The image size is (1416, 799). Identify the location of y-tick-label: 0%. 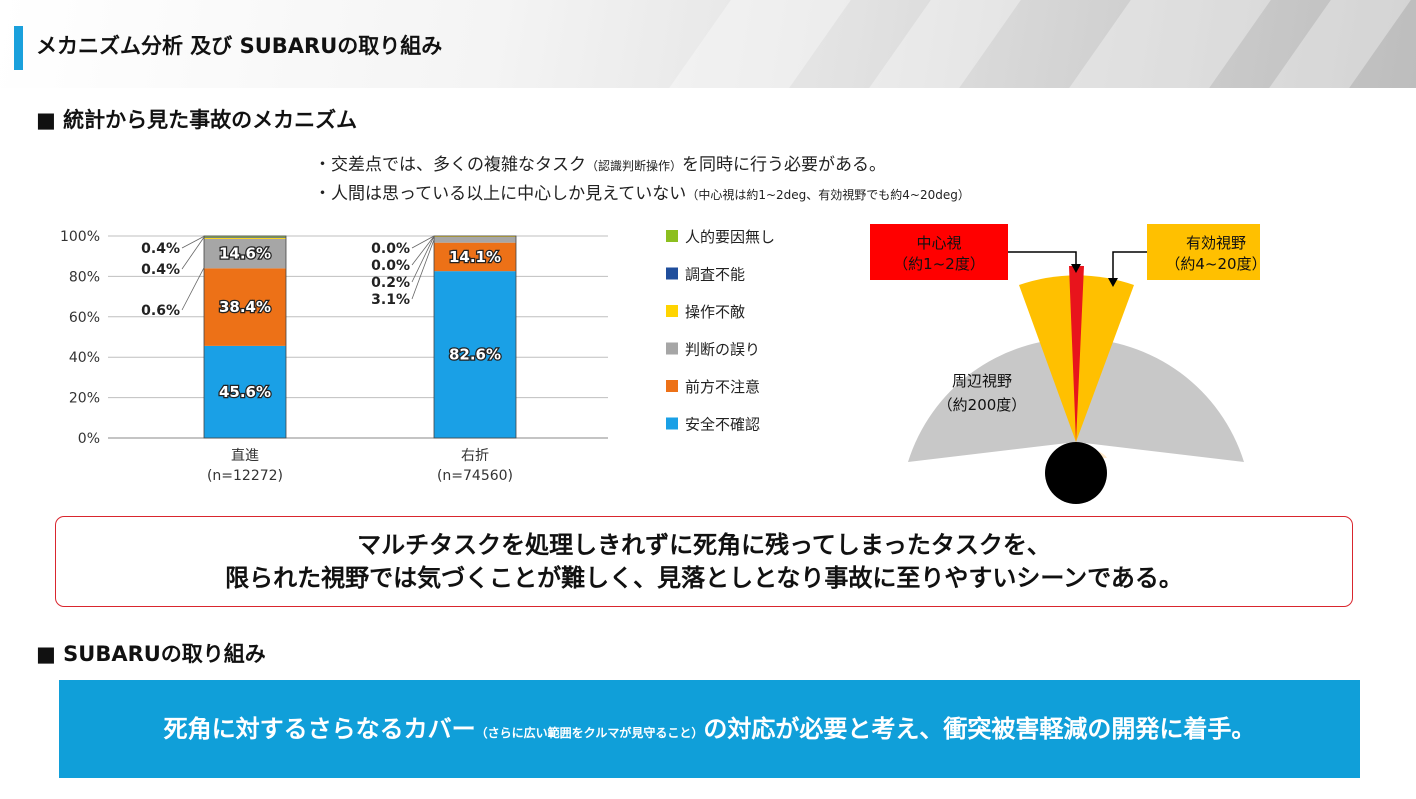
(89, 439).